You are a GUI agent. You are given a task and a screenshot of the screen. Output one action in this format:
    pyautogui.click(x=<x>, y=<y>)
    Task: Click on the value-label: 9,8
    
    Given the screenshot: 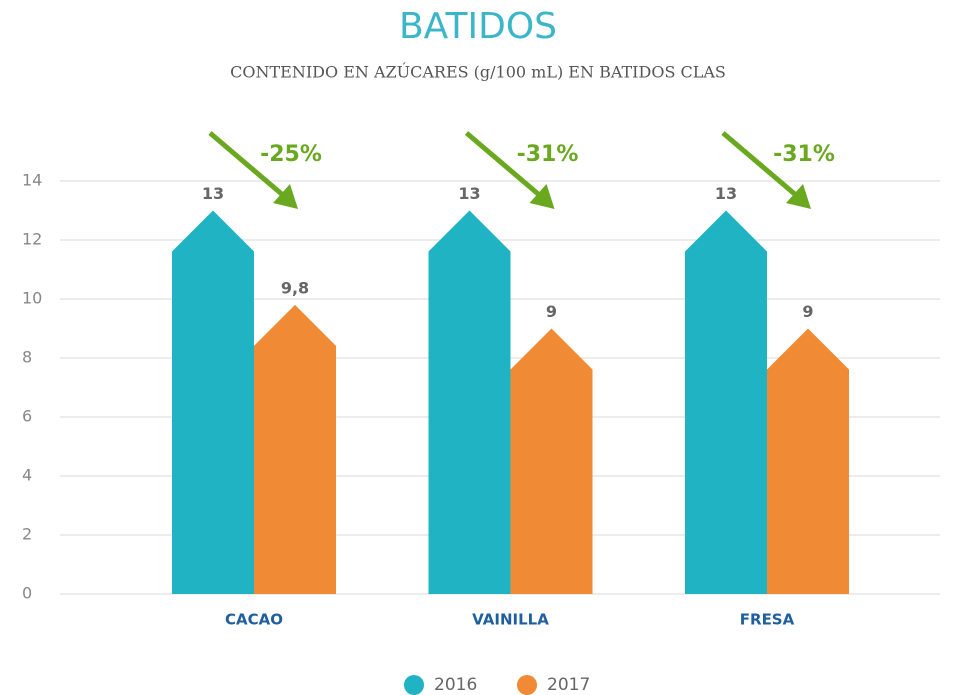 What is the action you would take?
    pyautogui.click(x=295, y=287)
    